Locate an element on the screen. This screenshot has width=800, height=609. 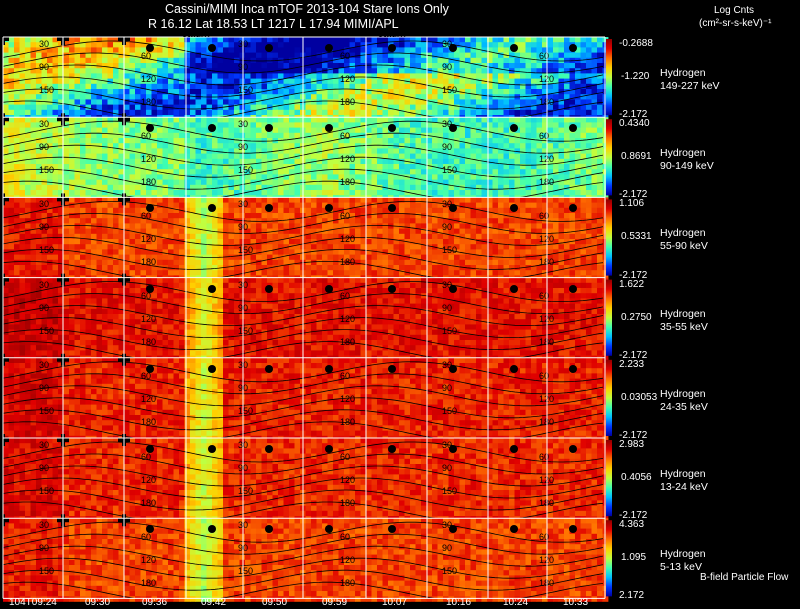
flow-direction-dot is located at coordinates (573, 128).